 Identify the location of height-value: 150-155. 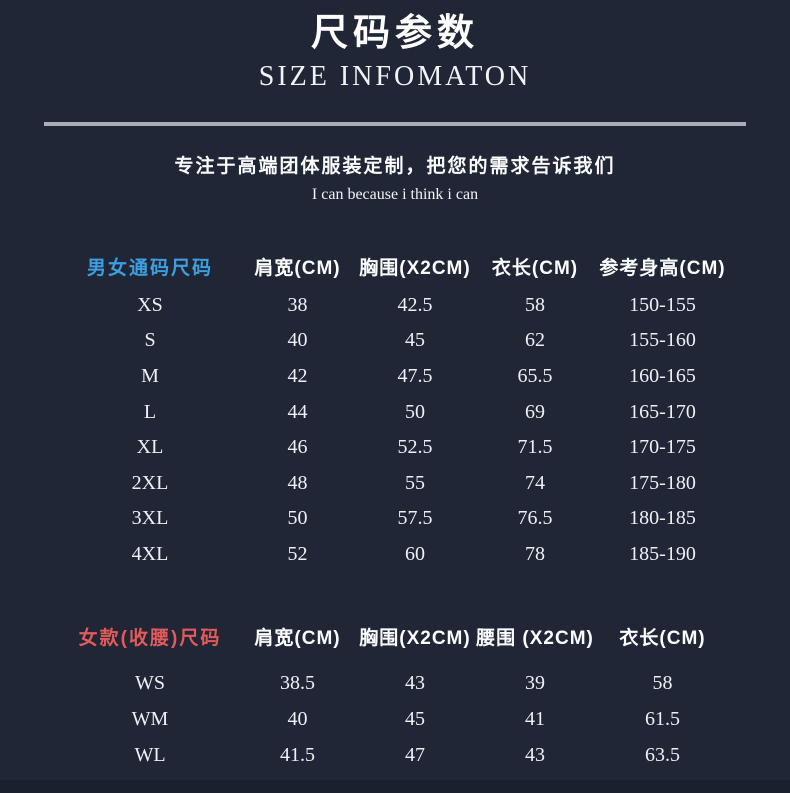
(662, 304).